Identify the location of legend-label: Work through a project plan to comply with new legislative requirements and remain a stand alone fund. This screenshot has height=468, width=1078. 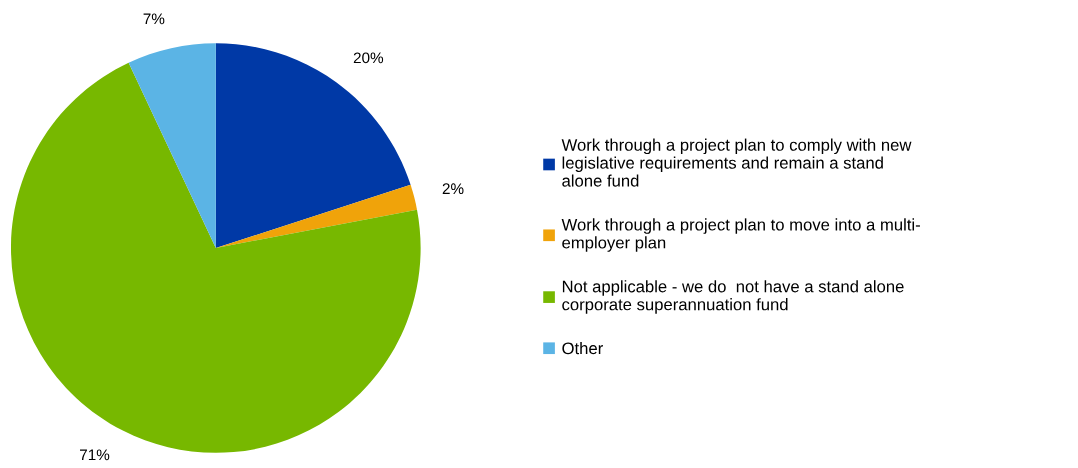
(736, 162).